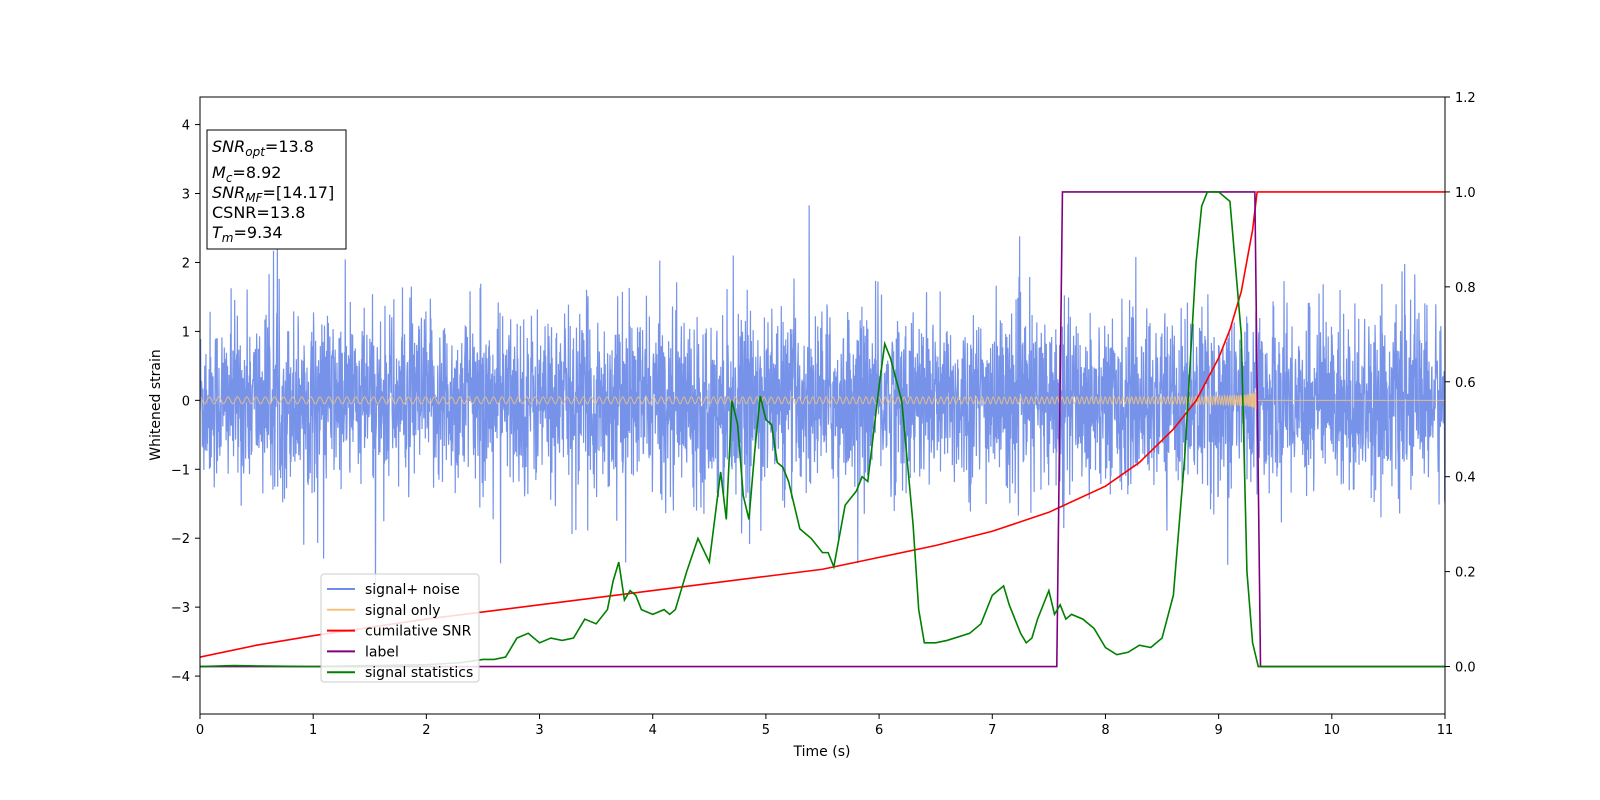  I want to click on x-tick-label: 3, so click(539, 730).